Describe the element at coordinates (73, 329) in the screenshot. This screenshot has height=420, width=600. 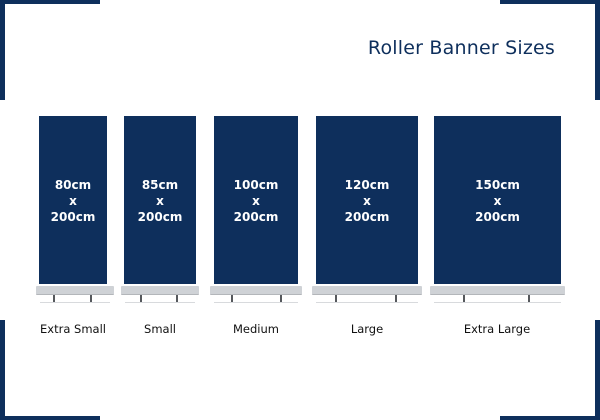
I see `banner-label: Extra Small` at that location.